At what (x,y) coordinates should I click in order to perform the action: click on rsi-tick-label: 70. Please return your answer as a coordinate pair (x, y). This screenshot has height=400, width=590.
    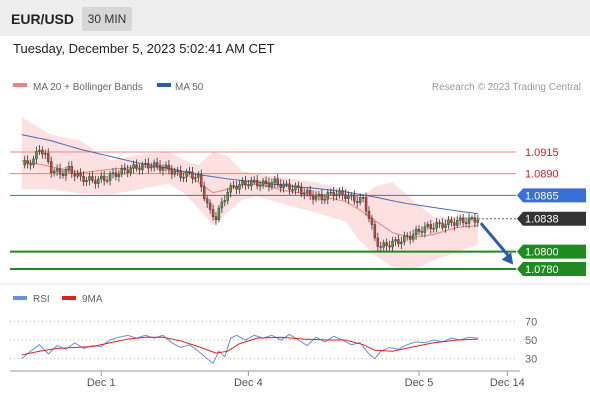
    Looking at the image, I should click on (531, 322).